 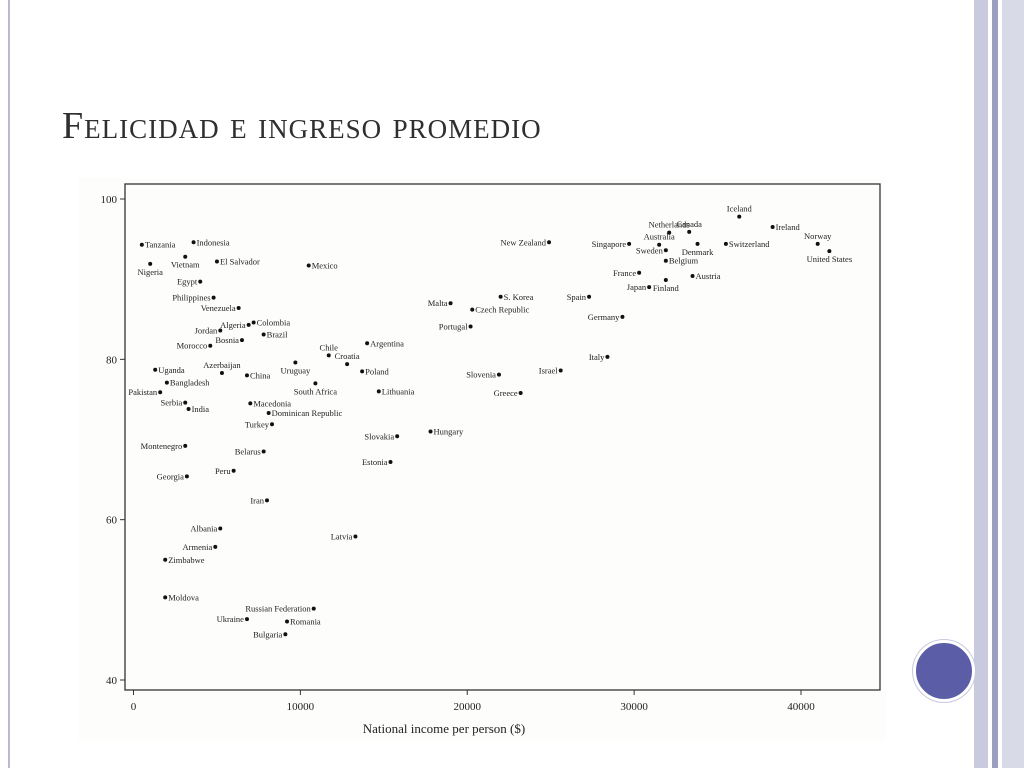 What do you see at coordinates (191, 298) in the screenshot?
I see `data-point-label: Philippines` at bounding box center [191, 298].